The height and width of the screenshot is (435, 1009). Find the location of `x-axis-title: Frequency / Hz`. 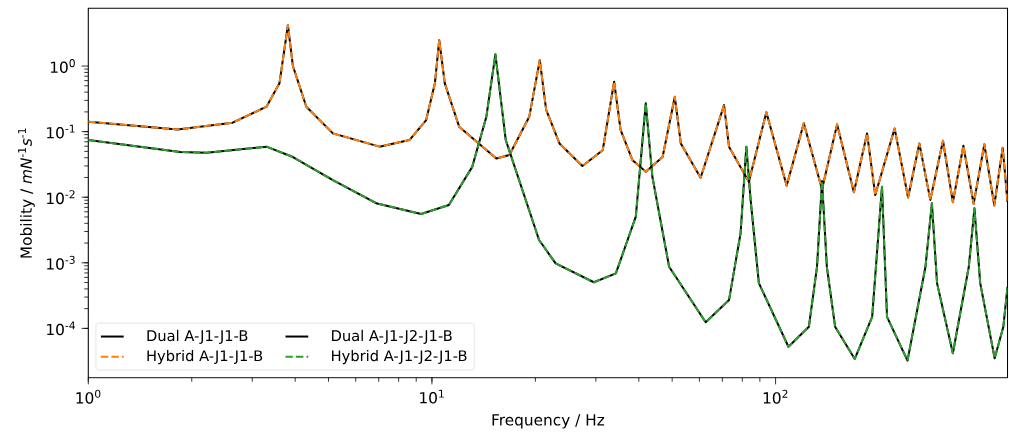

x-axis-title: Frequency / Hz is located at coordinates (548, 421).